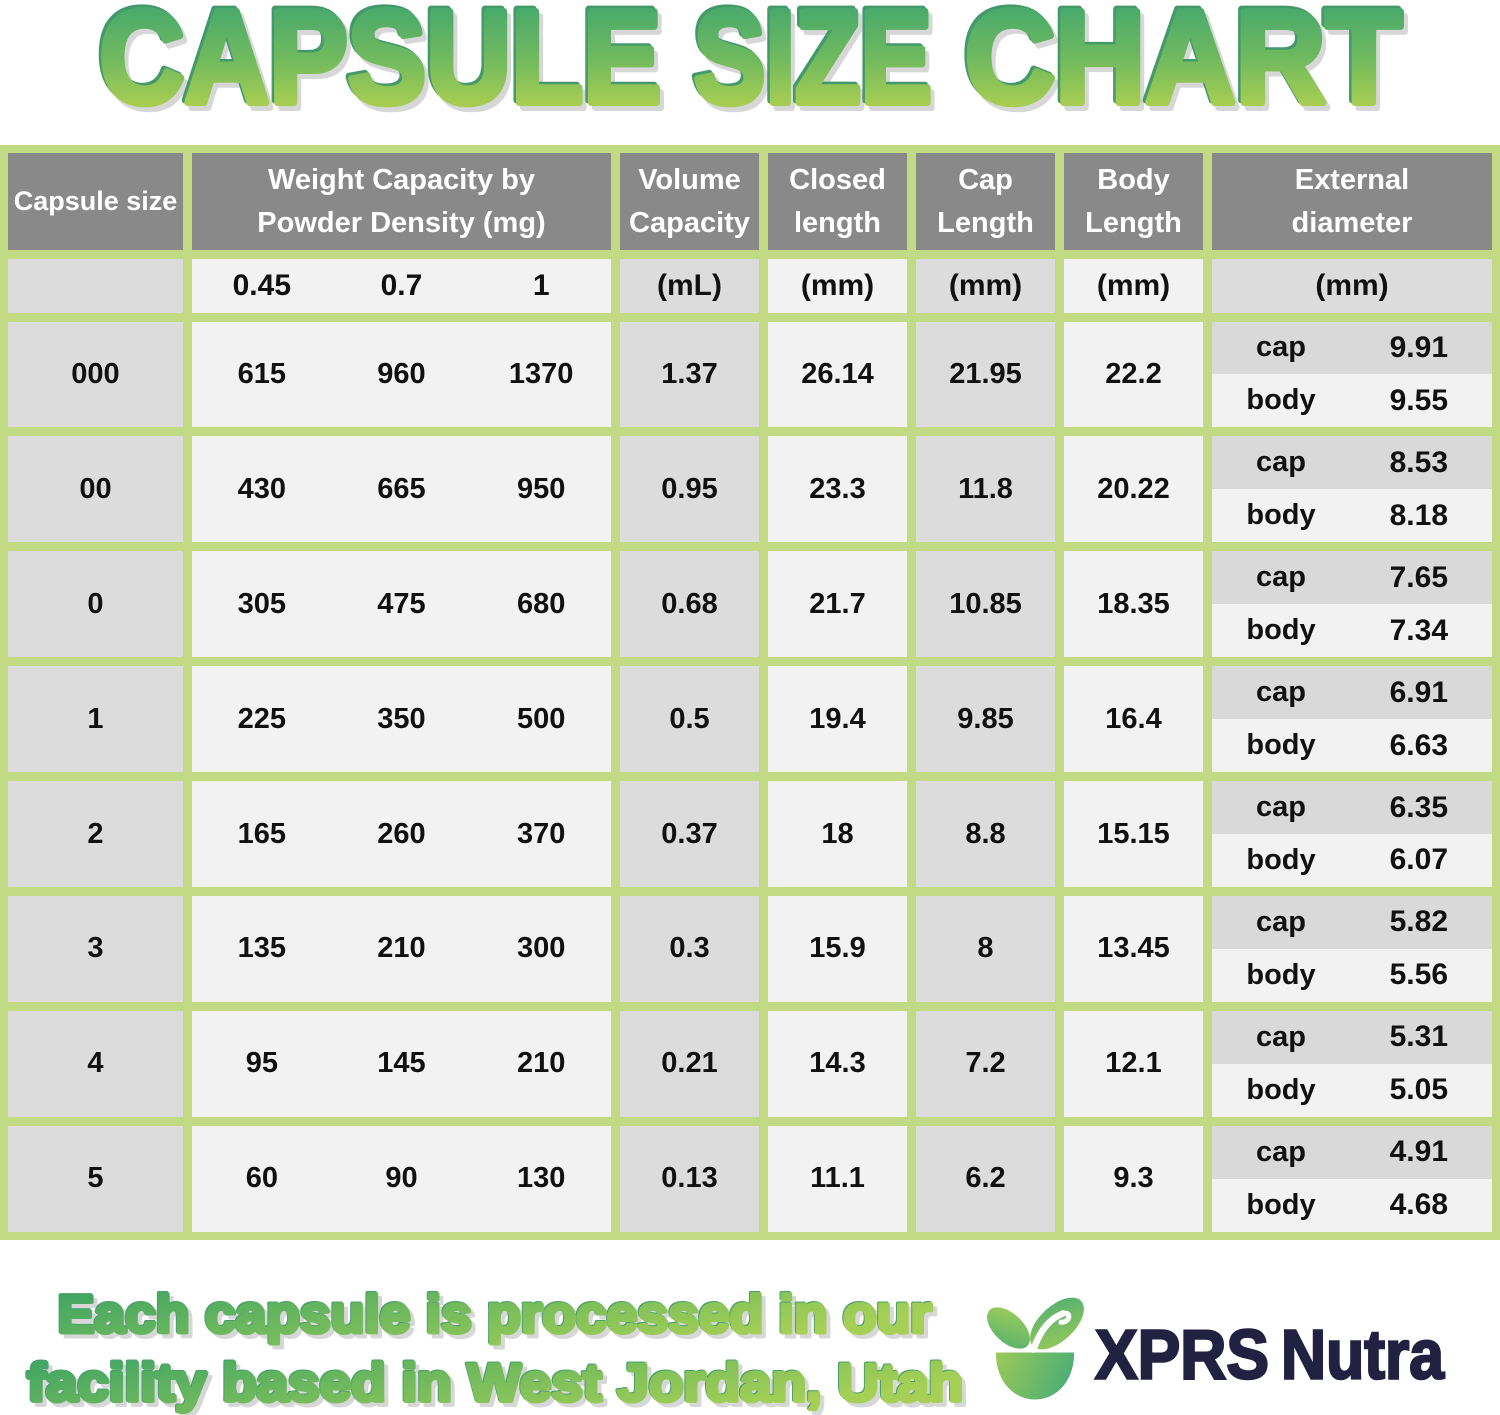  Describe the element at coordinates (1363, 1355) in the screenshot. I see `svg-text: Nutra` at that location.